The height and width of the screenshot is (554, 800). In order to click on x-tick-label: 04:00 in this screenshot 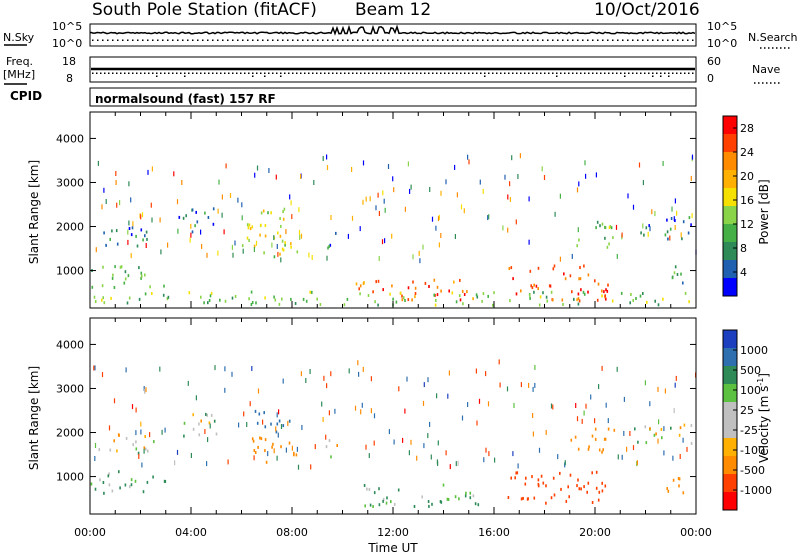, I will do `click(191, 532)`.